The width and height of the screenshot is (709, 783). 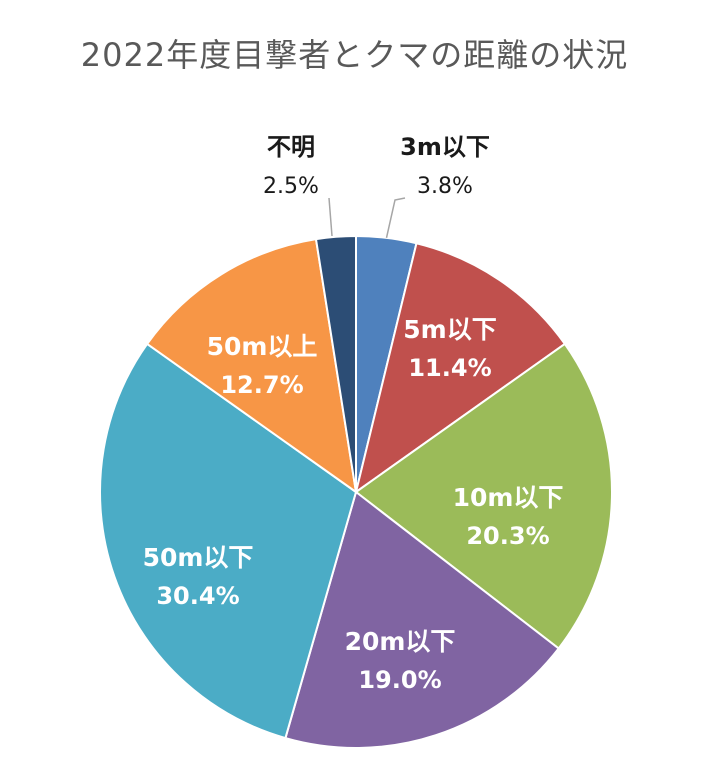 I want to click on slice-category-label: 5m以下, so click(x=449, y=329).